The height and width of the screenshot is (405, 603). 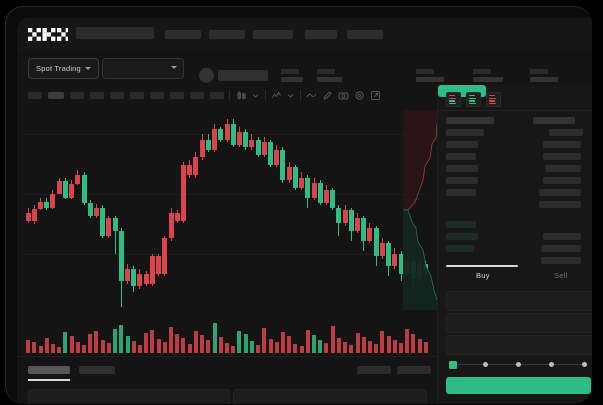 What do you see at coordinates (518, 385) in the screenshot?
I see `submit-buy-button` at bounding box center [518, 385].